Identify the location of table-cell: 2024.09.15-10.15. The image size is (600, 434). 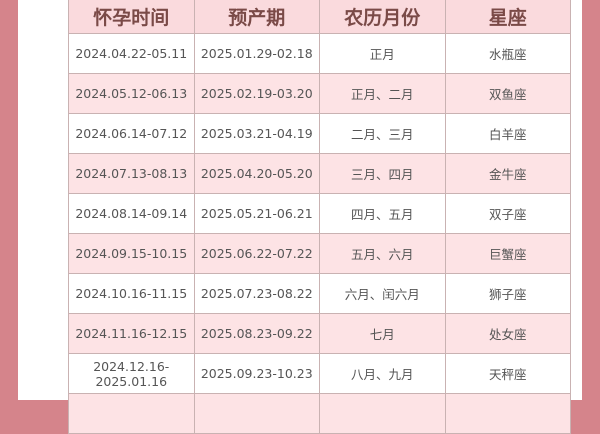
(131, 253).